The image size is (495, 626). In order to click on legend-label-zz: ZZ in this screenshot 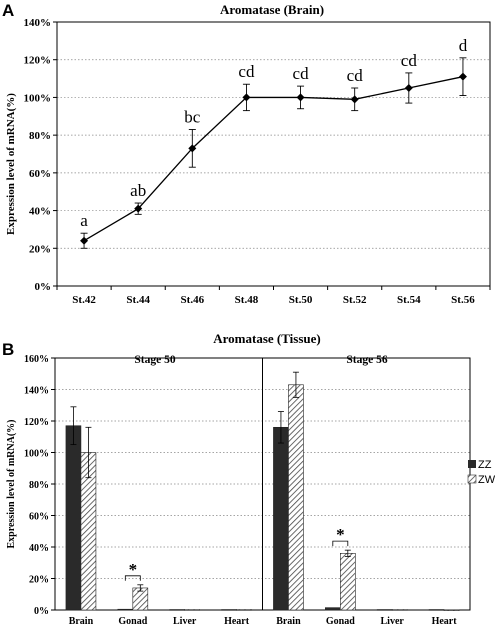, I will do `click(485, 465)`.